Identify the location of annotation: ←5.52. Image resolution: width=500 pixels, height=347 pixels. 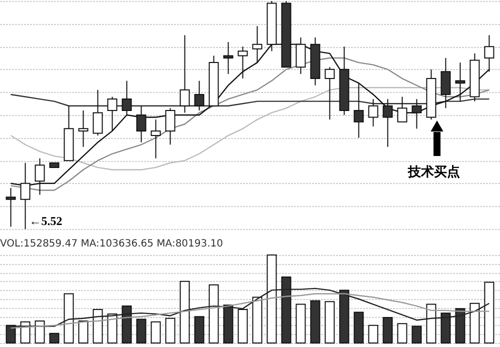
(45, 221).